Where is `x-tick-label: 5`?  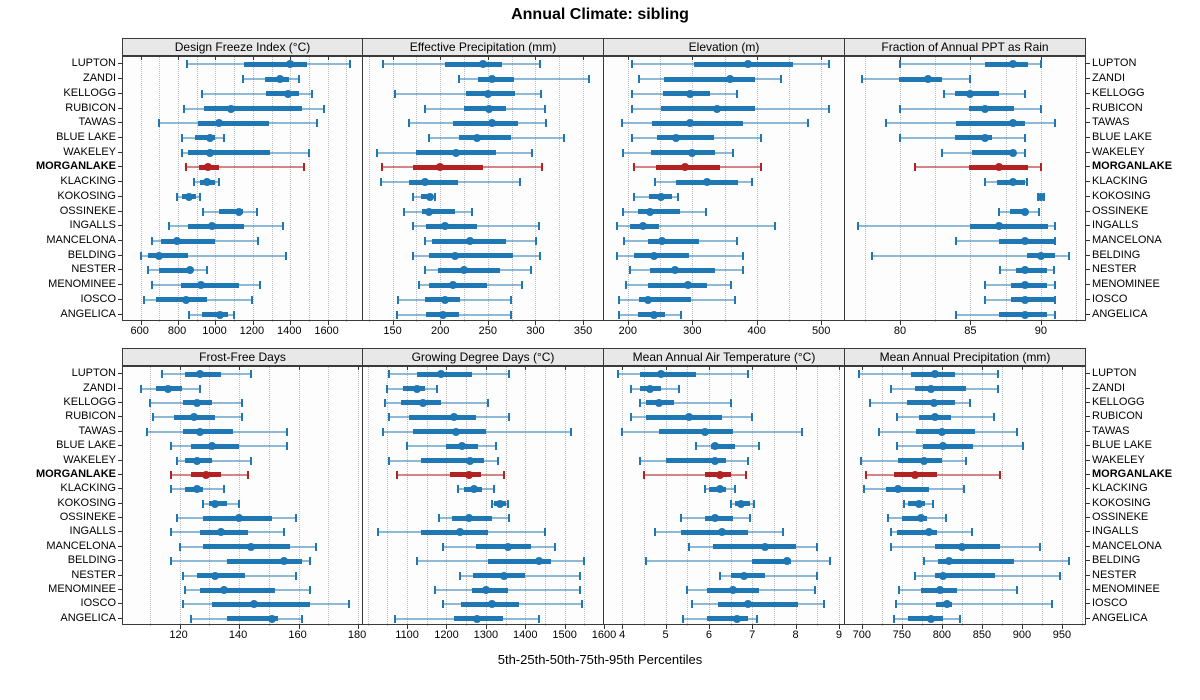 x-tick-label: 5 is located at coordinates (665, 635).